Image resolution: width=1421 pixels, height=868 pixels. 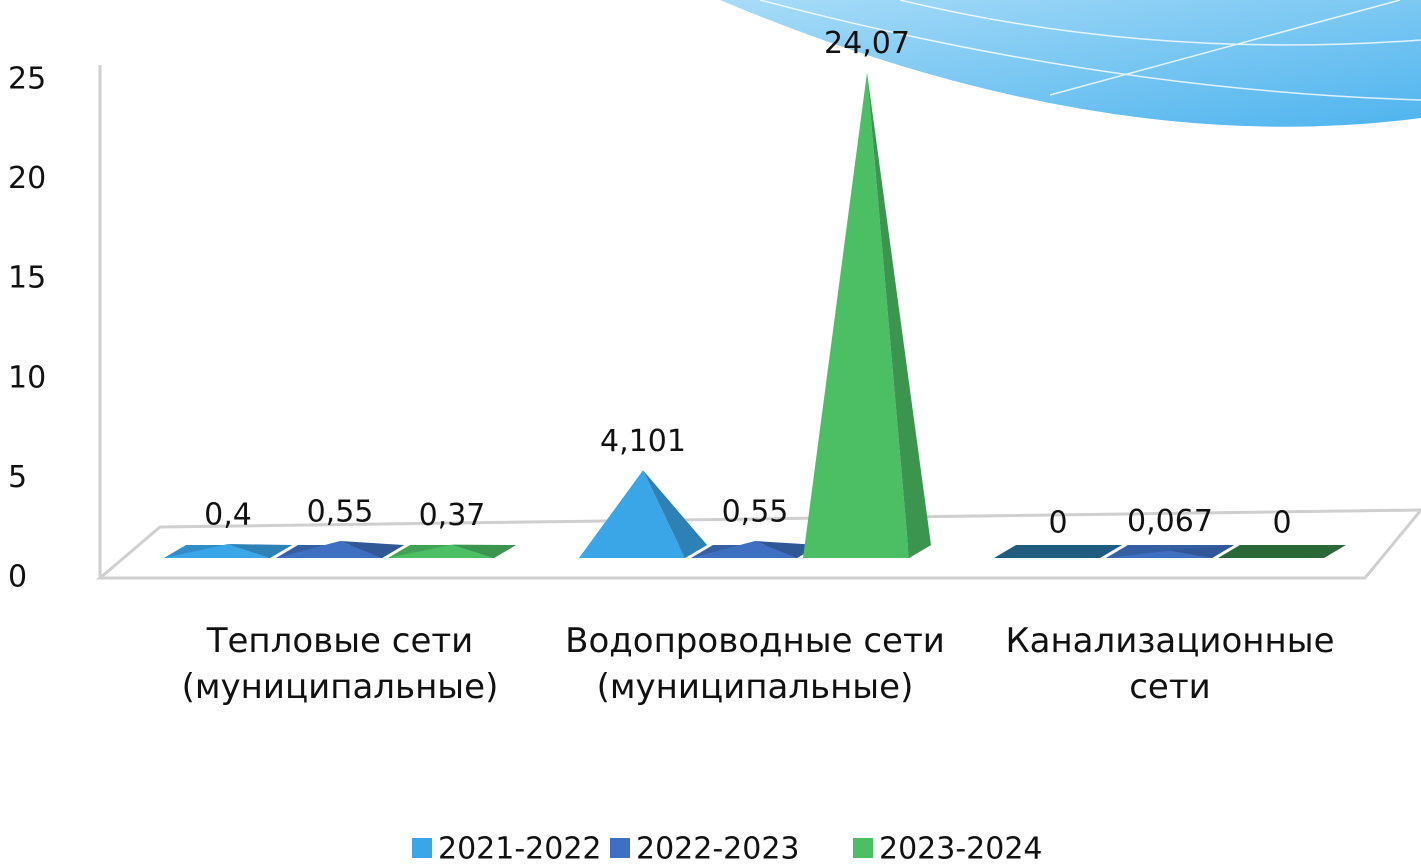 What do you see at coordinates (17, 477) in the screenshot?
I see `y-tick-label: 5` at bounding box center [17, 477].